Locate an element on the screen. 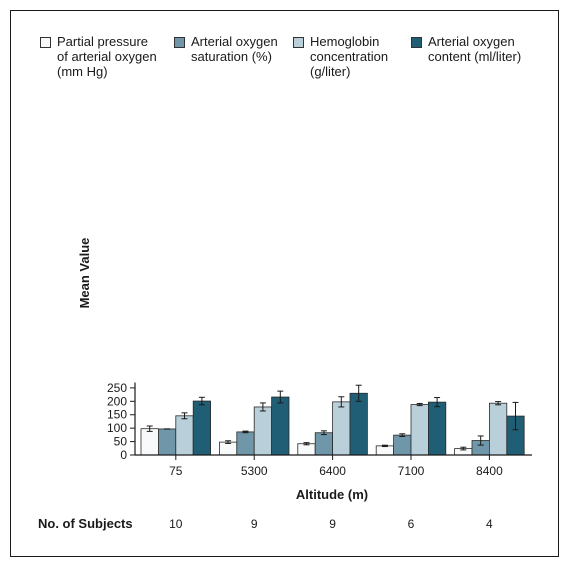 This screenshot has height=567, width=571. legend-swatch-oxygen-saturation is located at coordinates (179, 42).